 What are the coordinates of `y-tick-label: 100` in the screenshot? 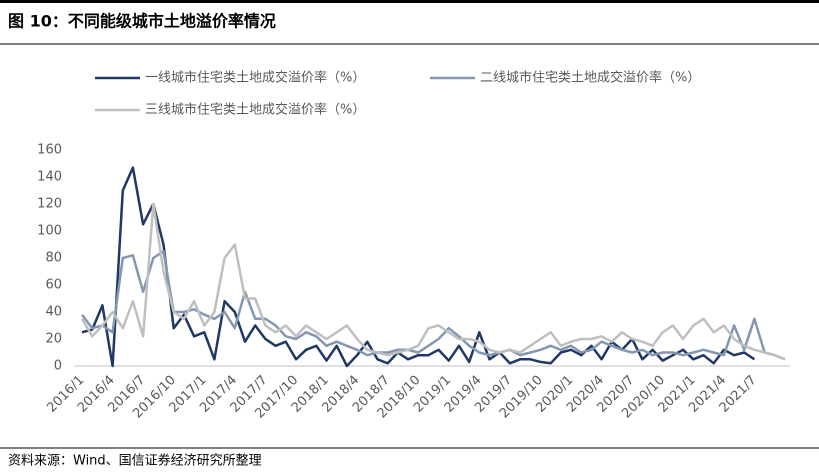 It's located at (49, 231).